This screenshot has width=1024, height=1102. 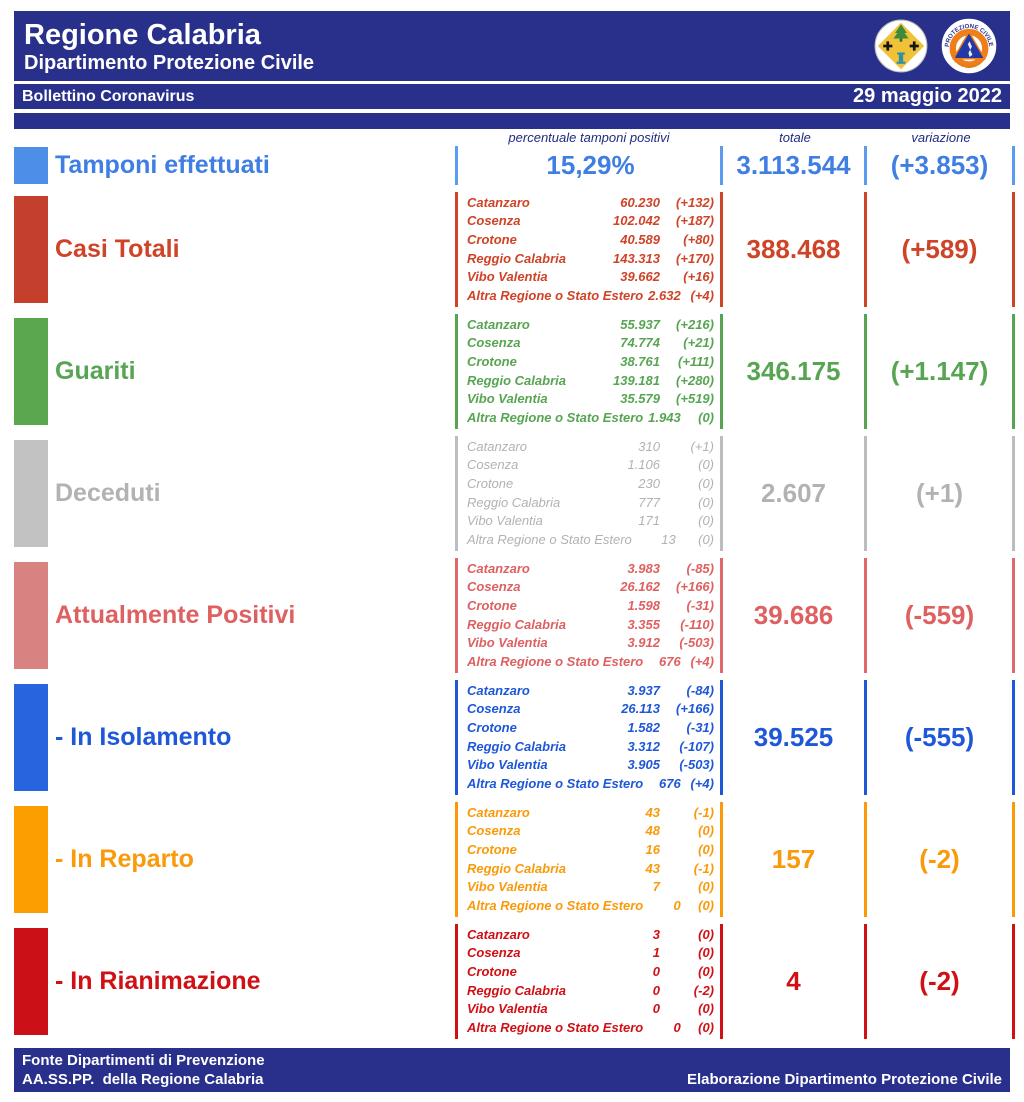 What do you see at coordinates (941, 249) in the screenshot?
I see `row-variation: (+589)` at bounding box center [941, 249].